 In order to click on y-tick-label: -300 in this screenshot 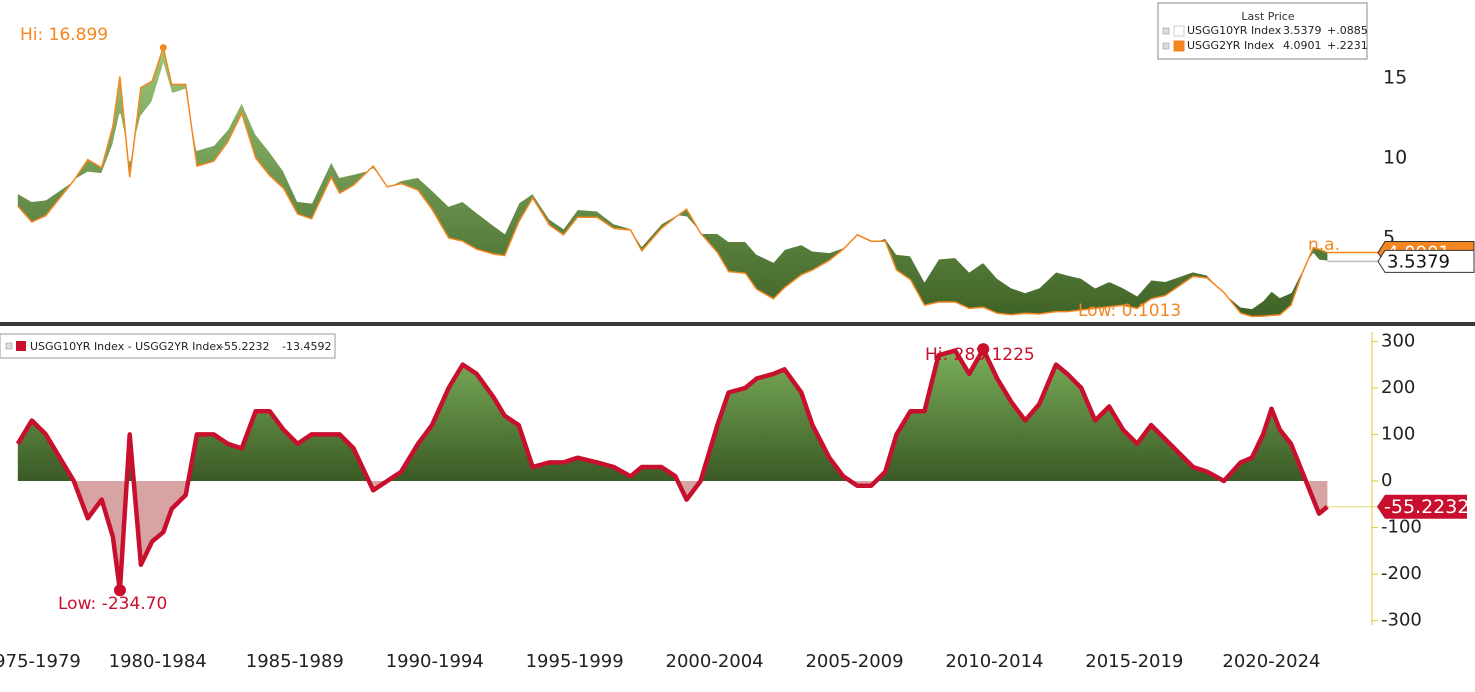, I will do `click(1401, 620)`.